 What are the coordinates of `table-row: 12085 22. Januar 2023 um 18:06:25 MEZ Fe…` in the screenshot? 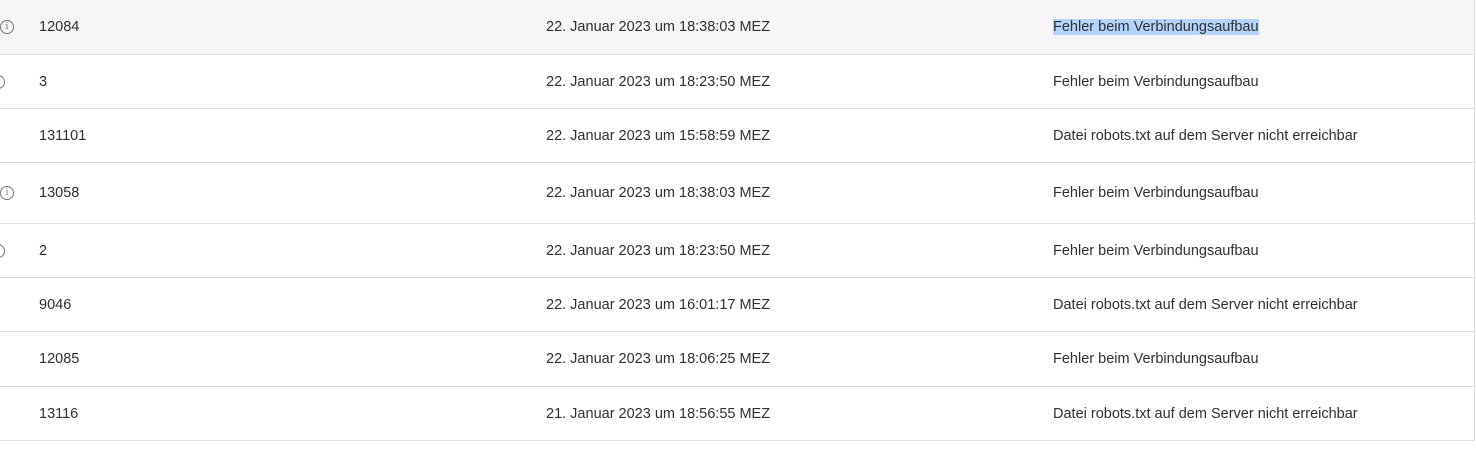 It's located at (737, 359).